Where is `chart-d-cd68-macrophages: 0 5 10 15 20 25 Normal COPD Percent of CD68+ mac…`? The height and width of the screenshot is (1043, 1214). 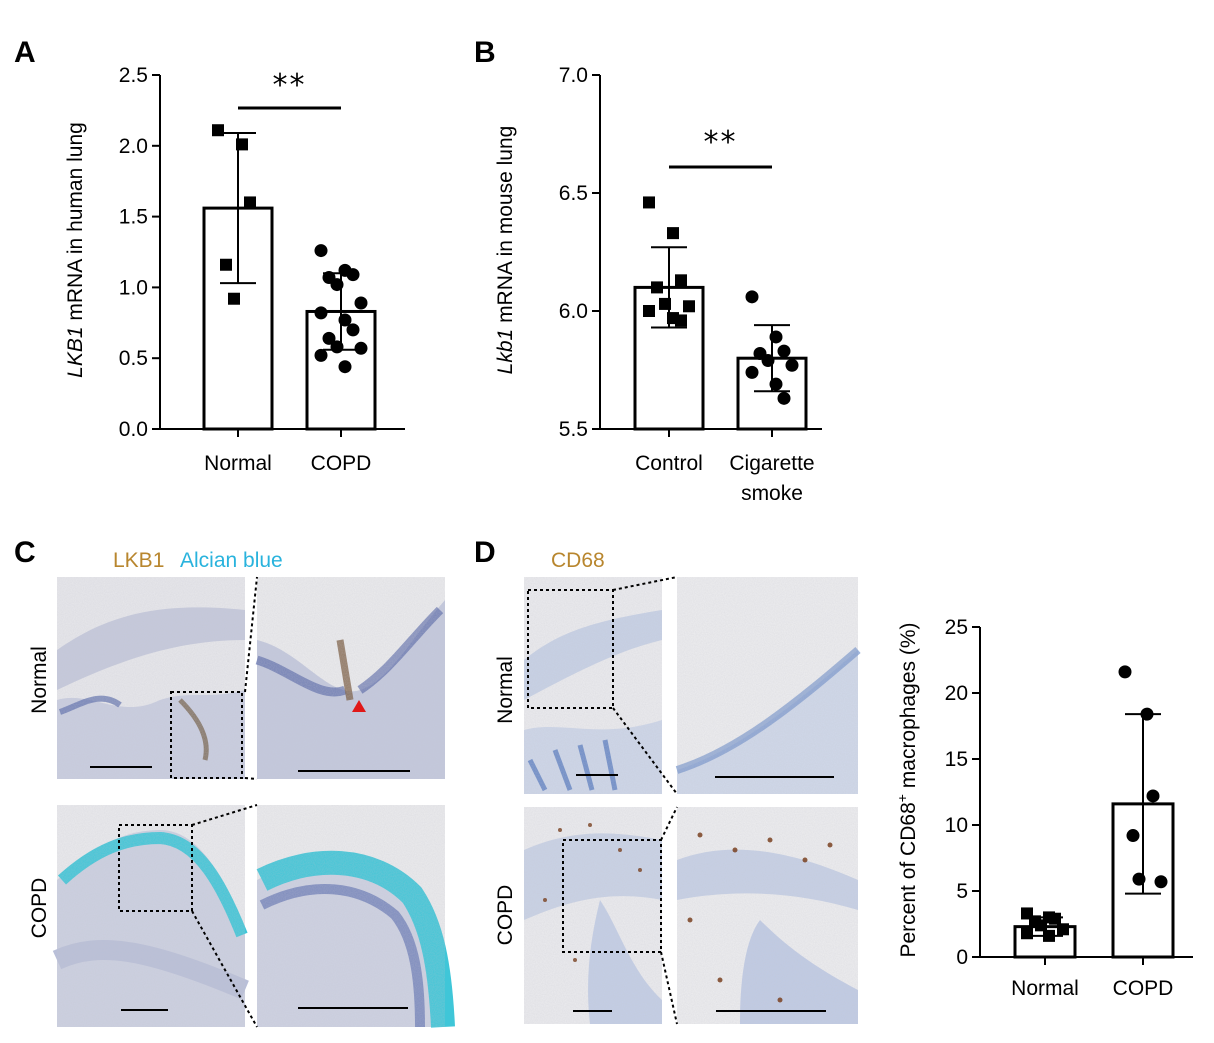 chart-d-cd68-macrophages: 0 5 10 15 20 25 Normal COPD Percent of CD68+ mac… is located at coordinates (1043, 808).